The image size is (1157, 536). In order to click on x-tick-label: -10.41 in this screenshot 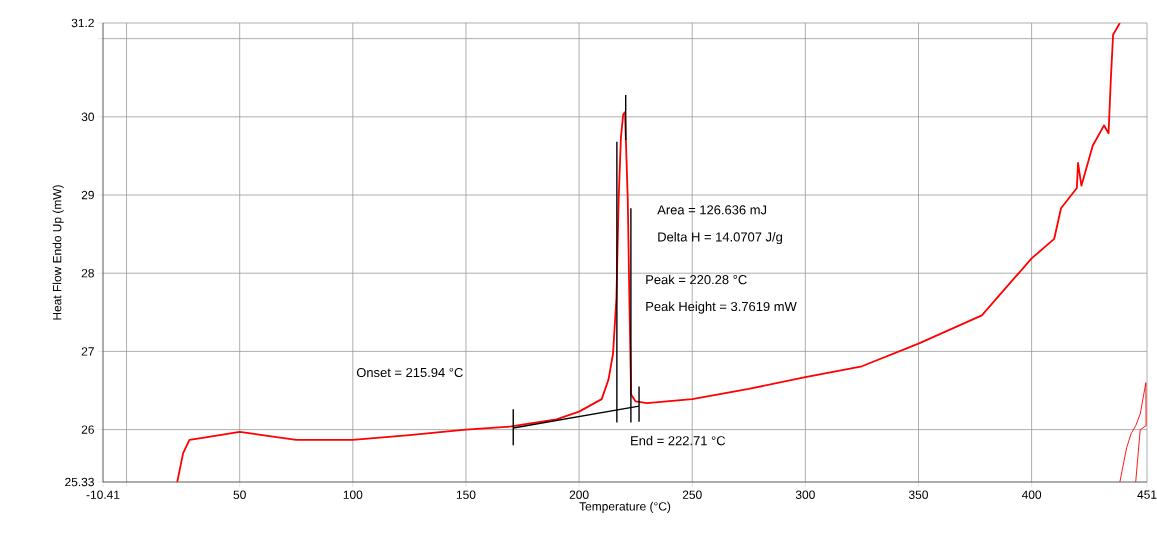, I will do `click(103, 494)`.